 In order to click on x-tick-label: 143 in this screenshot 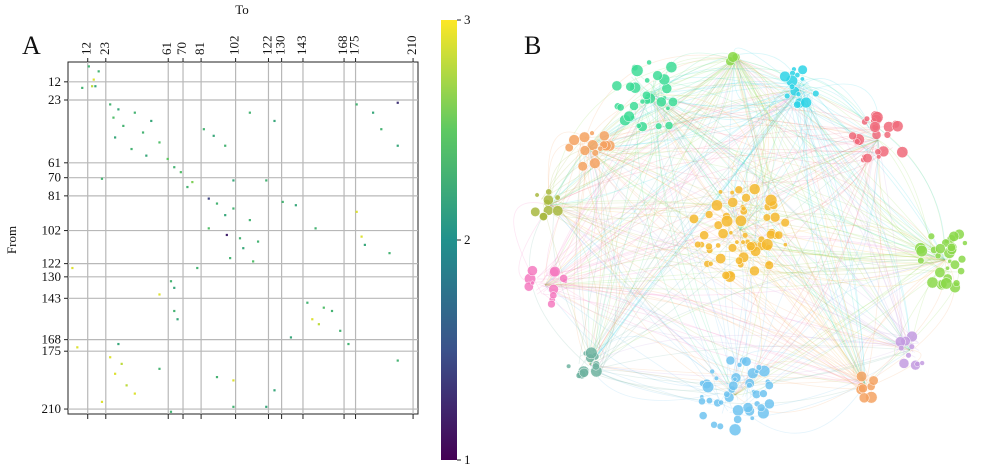, I will do `click(301, 46)`.